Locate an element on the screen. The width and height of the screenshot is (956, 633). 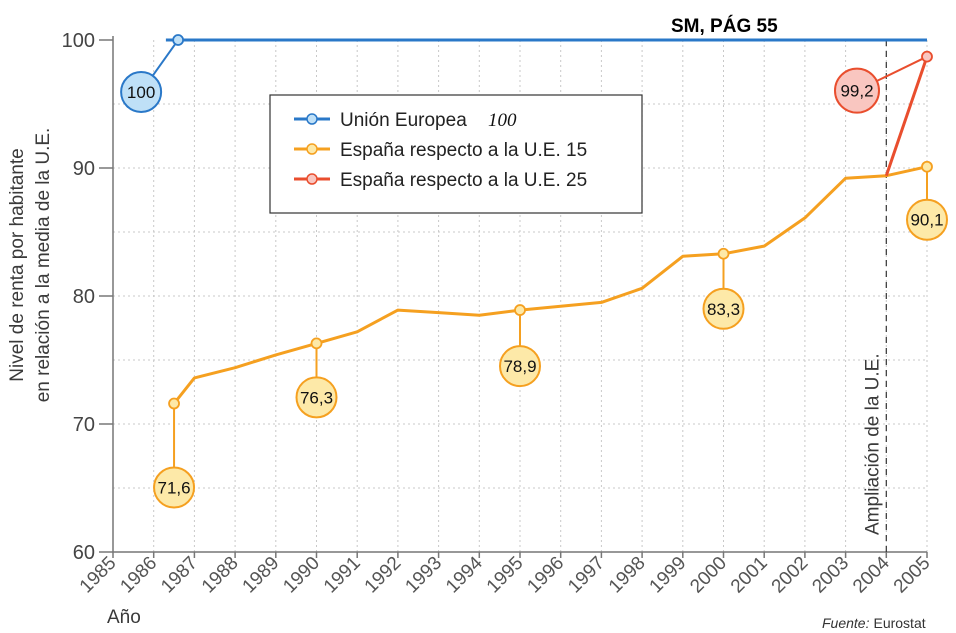
legend-label-ue15: España respecto a la U.E. 15 is located at coordinates (463, 150).